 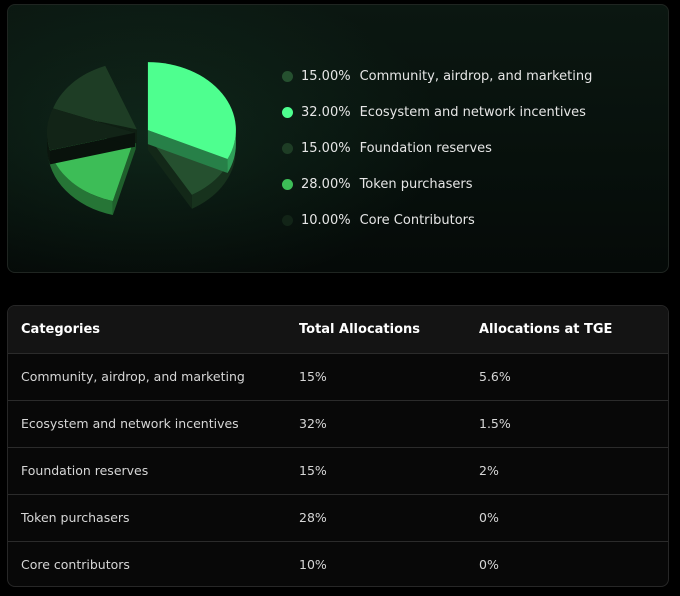 I want to click on legend-percent: 28.00%, so click(x=326, y=184).